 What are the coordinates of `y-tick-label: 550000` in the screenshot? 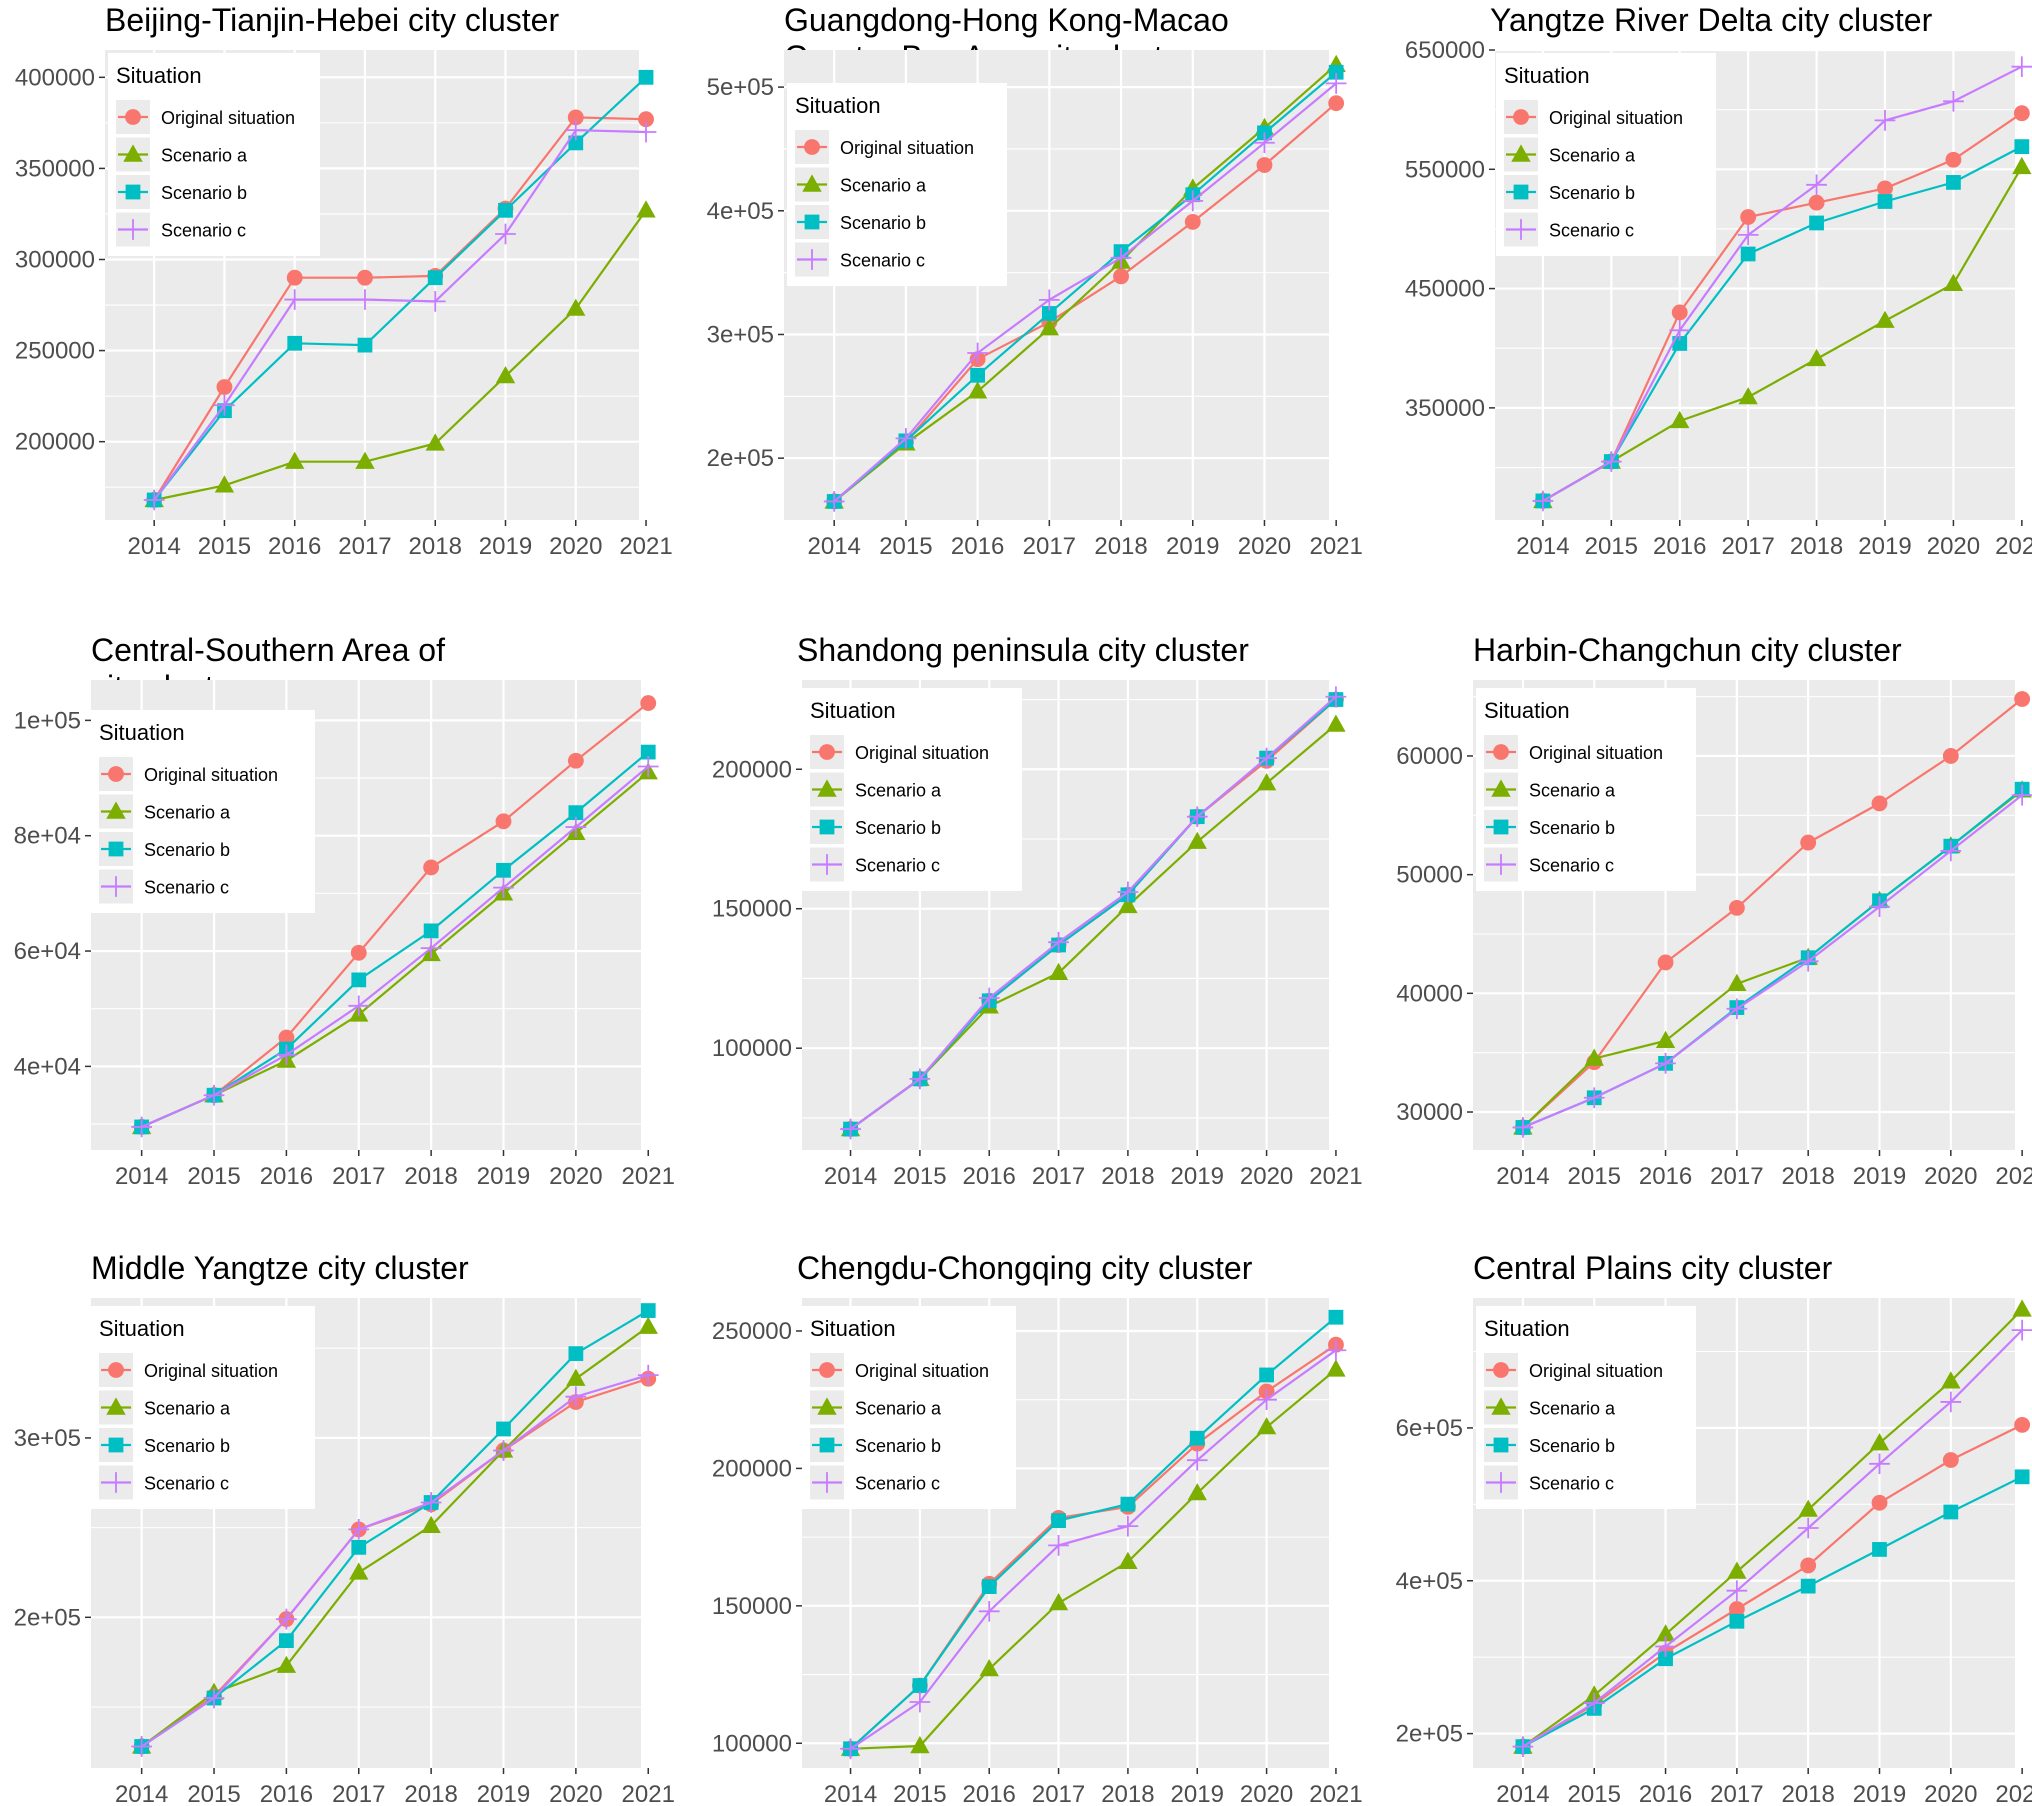 It's located at (1445, 169).